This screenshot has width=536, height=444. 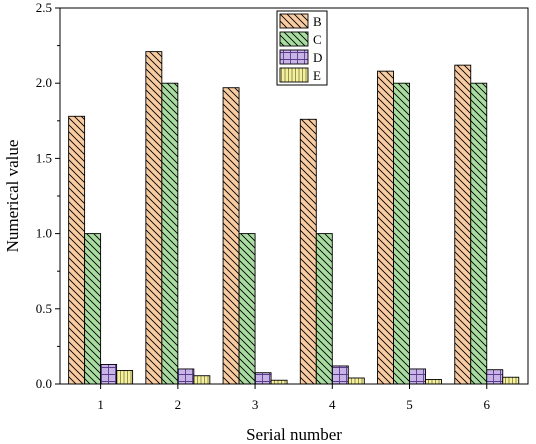 I want to click on y-tick-label: 1.5, so click(x=44, y=157).